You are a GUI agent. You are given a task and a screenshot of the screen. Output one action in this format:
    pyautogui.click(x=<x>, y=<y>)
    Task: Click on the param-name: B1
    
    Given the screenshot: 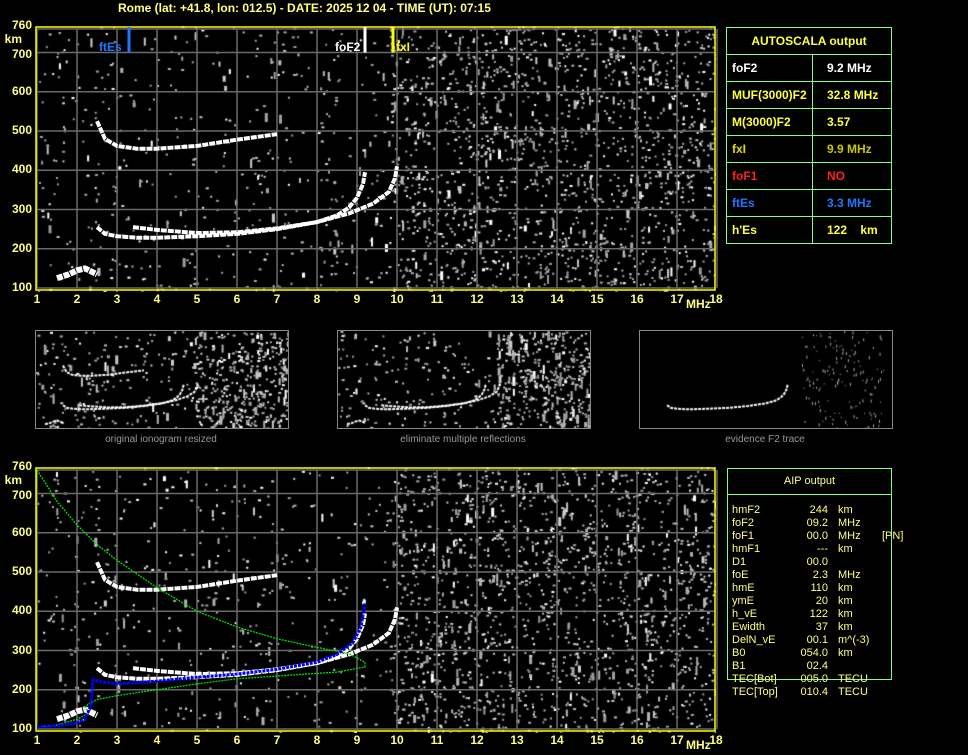 What is the action you would take?
    pyautogui.click(x=739, y=666)
    